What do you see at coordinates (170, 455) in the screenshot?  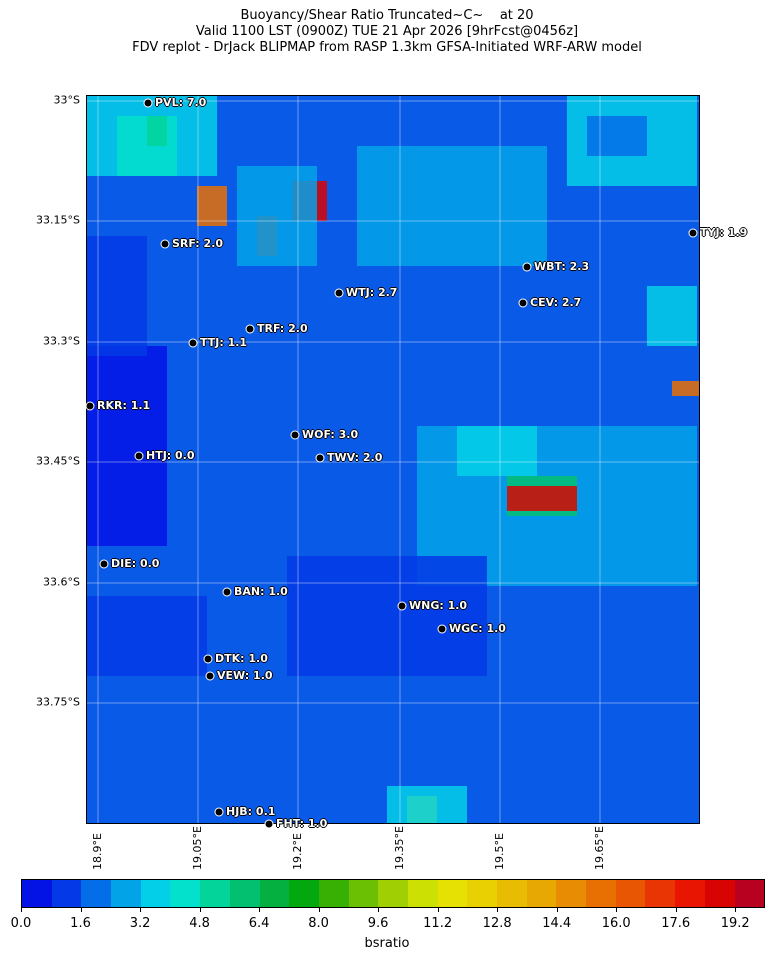 I see `station-label: HTJ: 0.0` at bounding box center [170, 455].